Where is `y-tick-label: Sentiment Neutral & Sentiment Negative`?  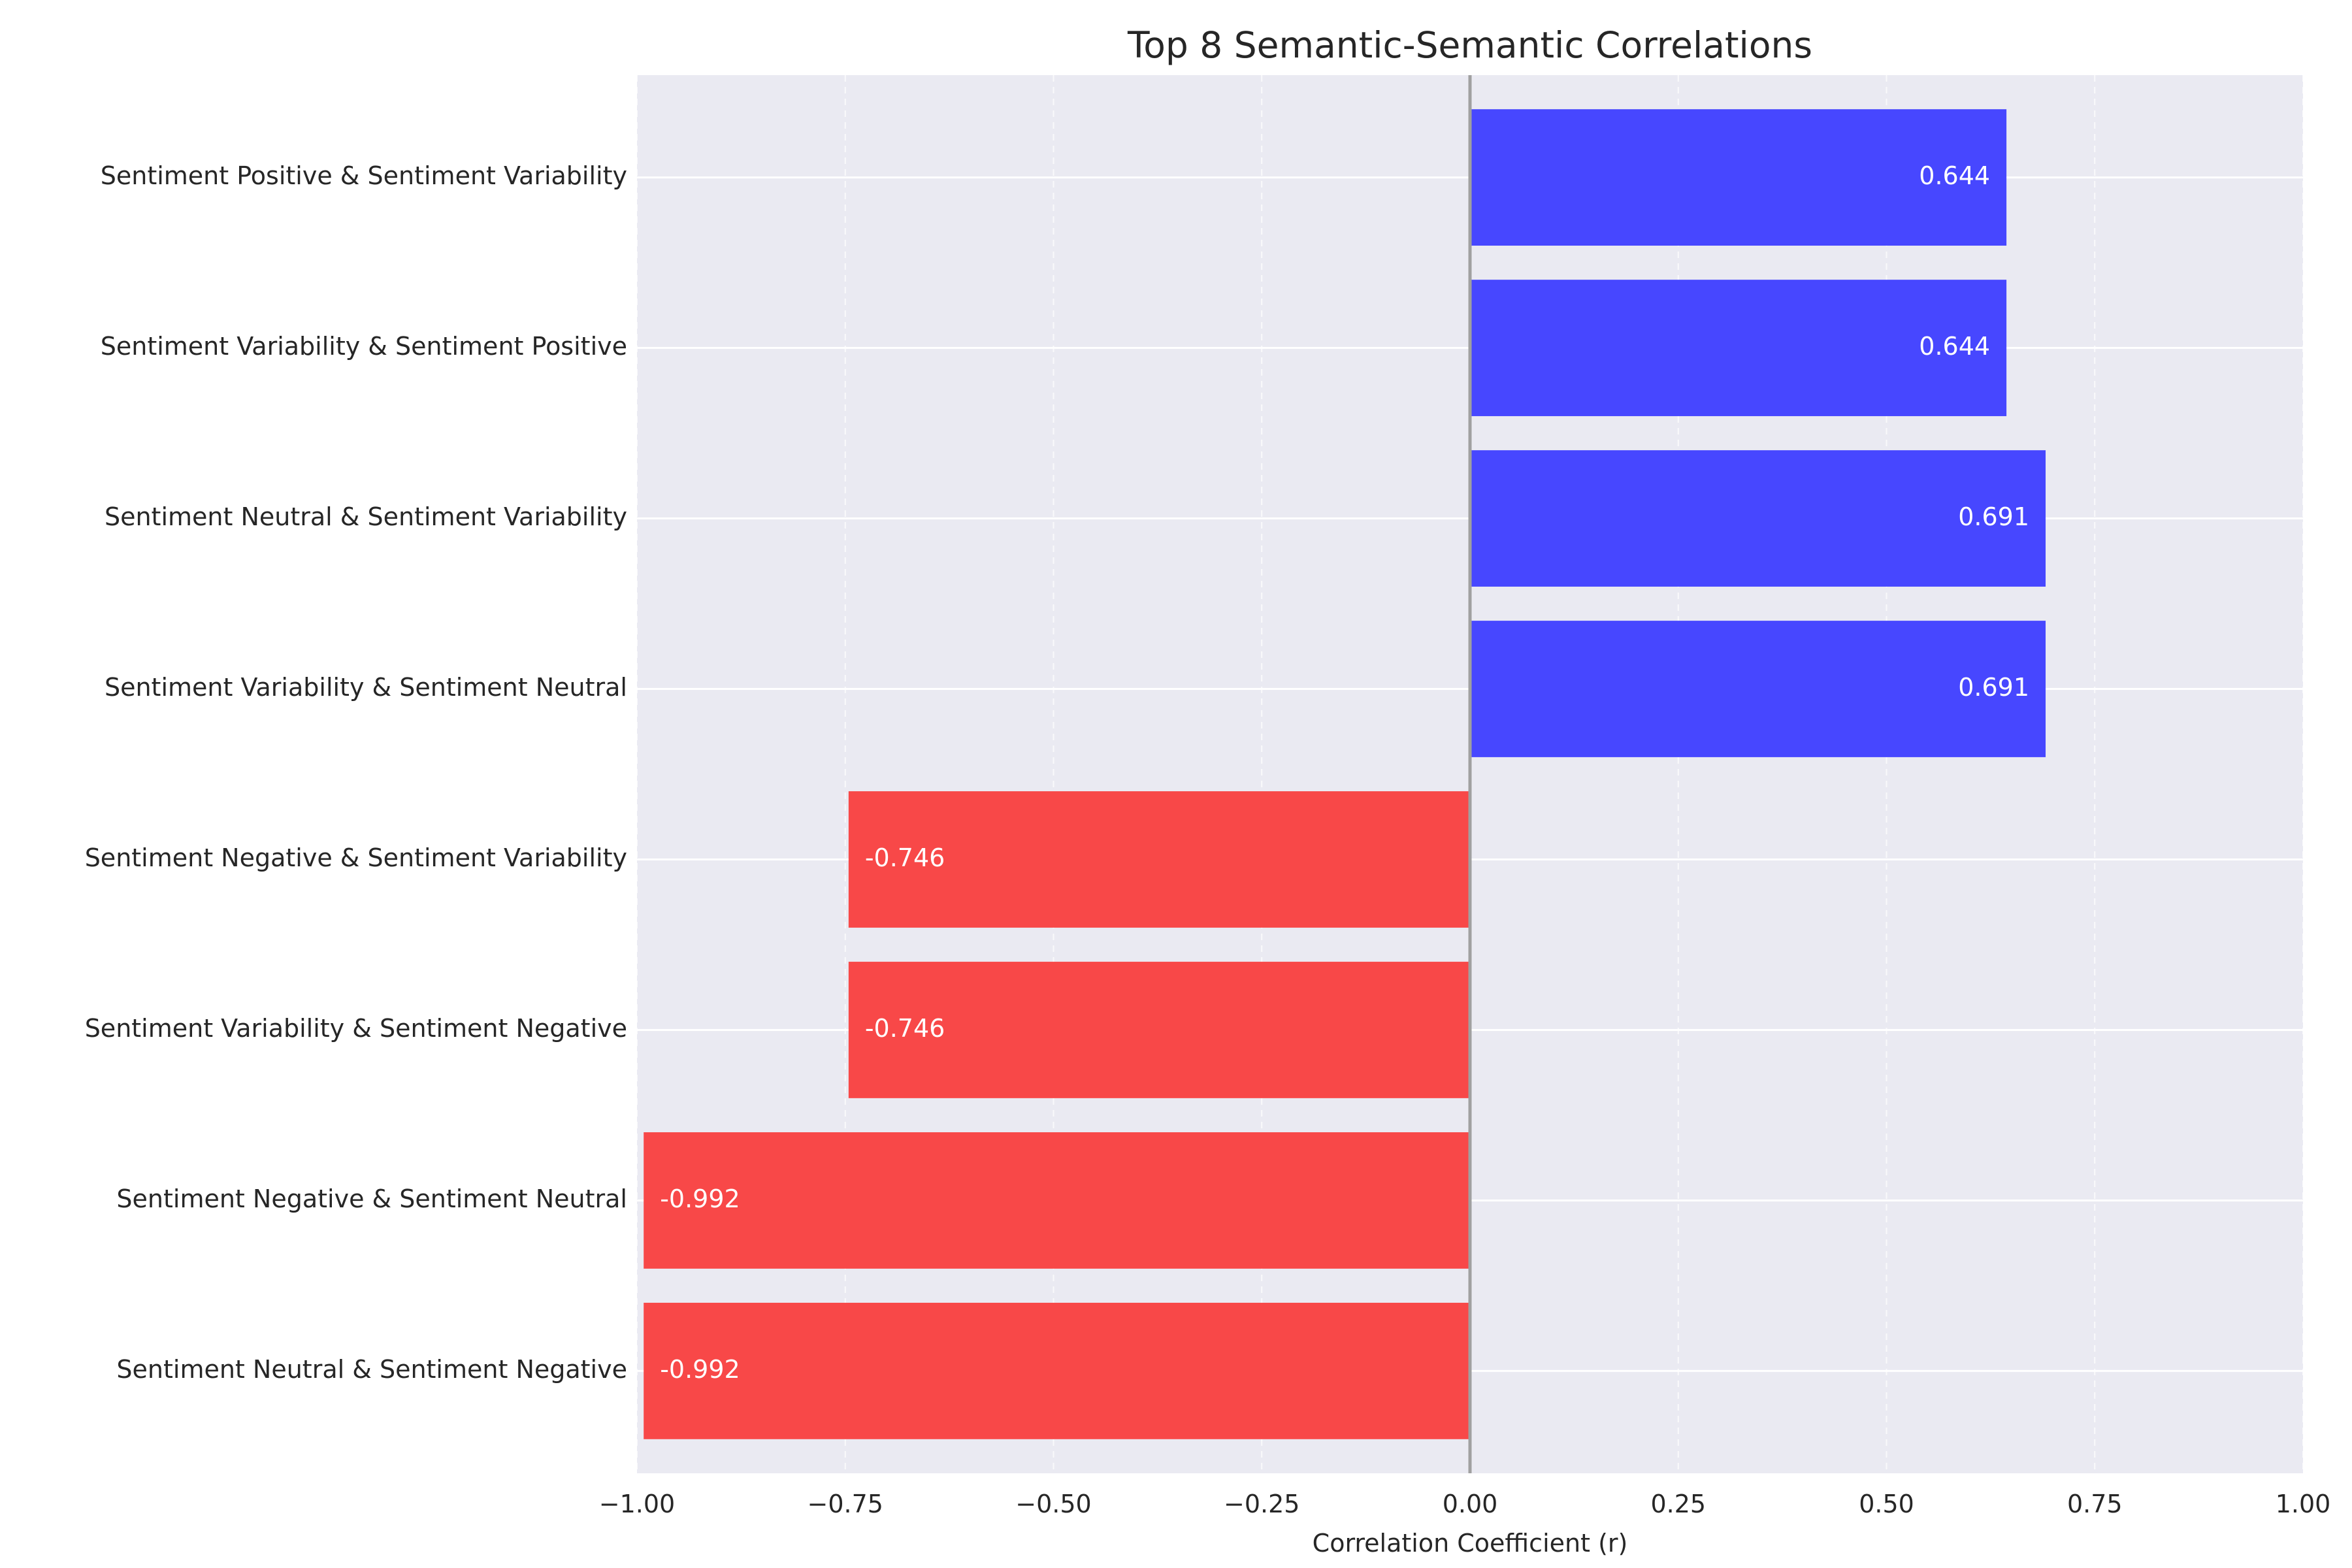 y-tick-label: Sentiment Neutral & Sentiment Negative is located at coordinates (371, 1369).